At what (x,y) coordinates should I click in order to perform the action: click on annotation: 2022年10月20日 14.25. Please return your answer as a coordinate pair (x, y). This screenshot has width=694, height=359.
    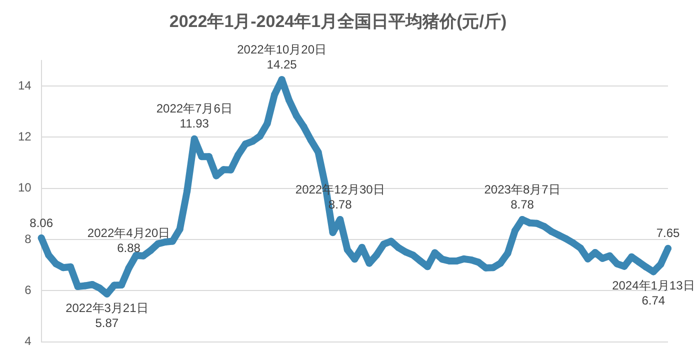
    Looking at the image, I should click on (282, 57).